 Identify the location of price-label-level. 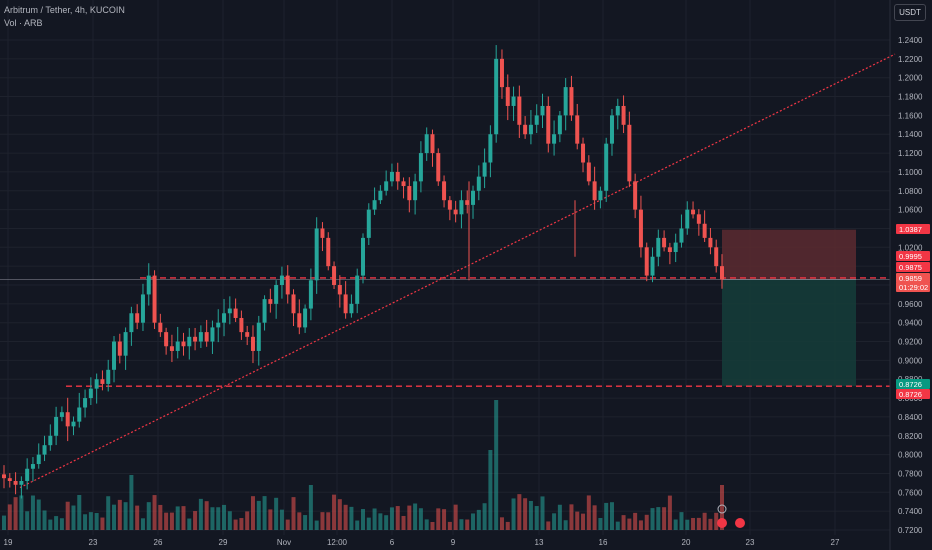
(913, 394).